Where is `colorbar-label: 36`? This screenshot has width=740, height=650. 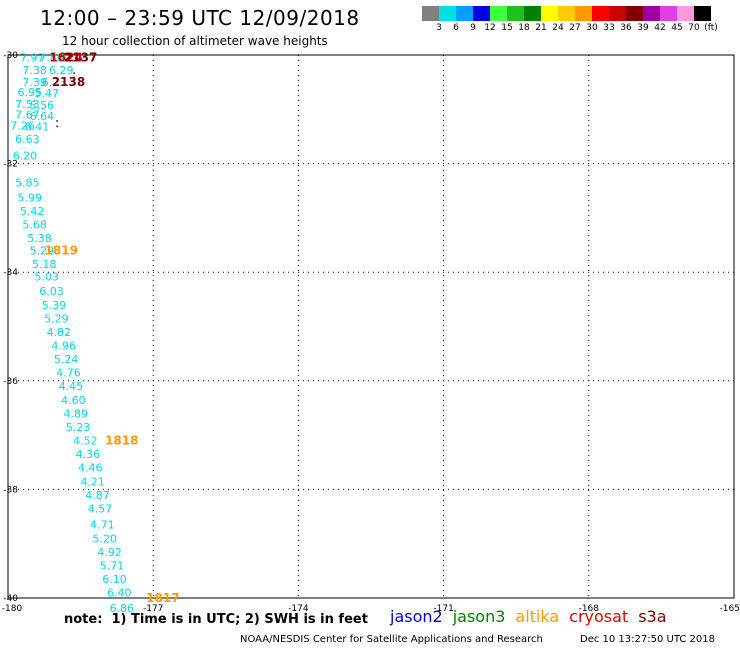 colorbar-label: 36 is located at coordinates (626, 28).